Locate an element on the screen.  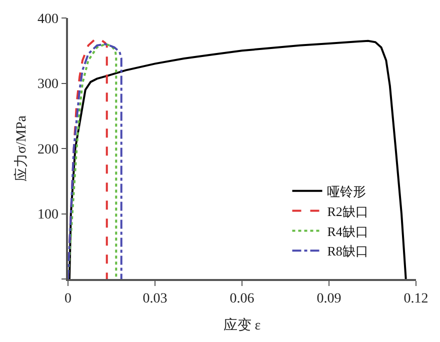
y-axis-title: 应力σ/MPa is located at coordinates (22, 148).